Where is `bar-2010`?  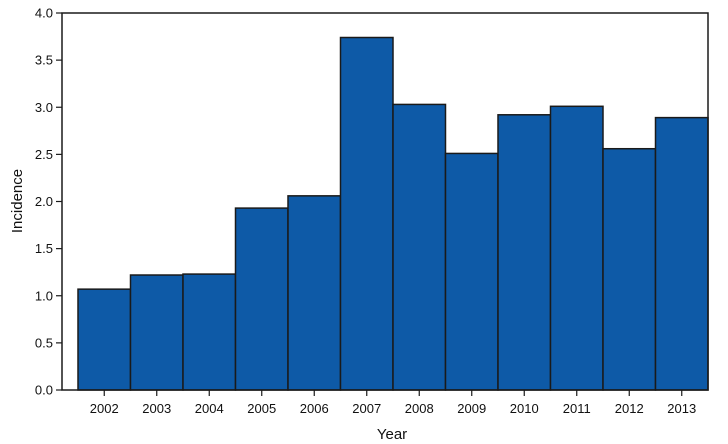 bar-2010 is located at coordinates (524, 252).